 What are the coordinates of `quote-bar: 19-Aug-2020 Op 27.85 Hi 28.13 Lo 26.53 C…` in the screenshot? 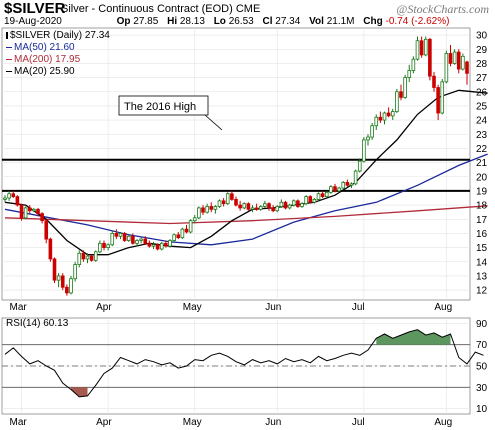 It's located at (247, 21).